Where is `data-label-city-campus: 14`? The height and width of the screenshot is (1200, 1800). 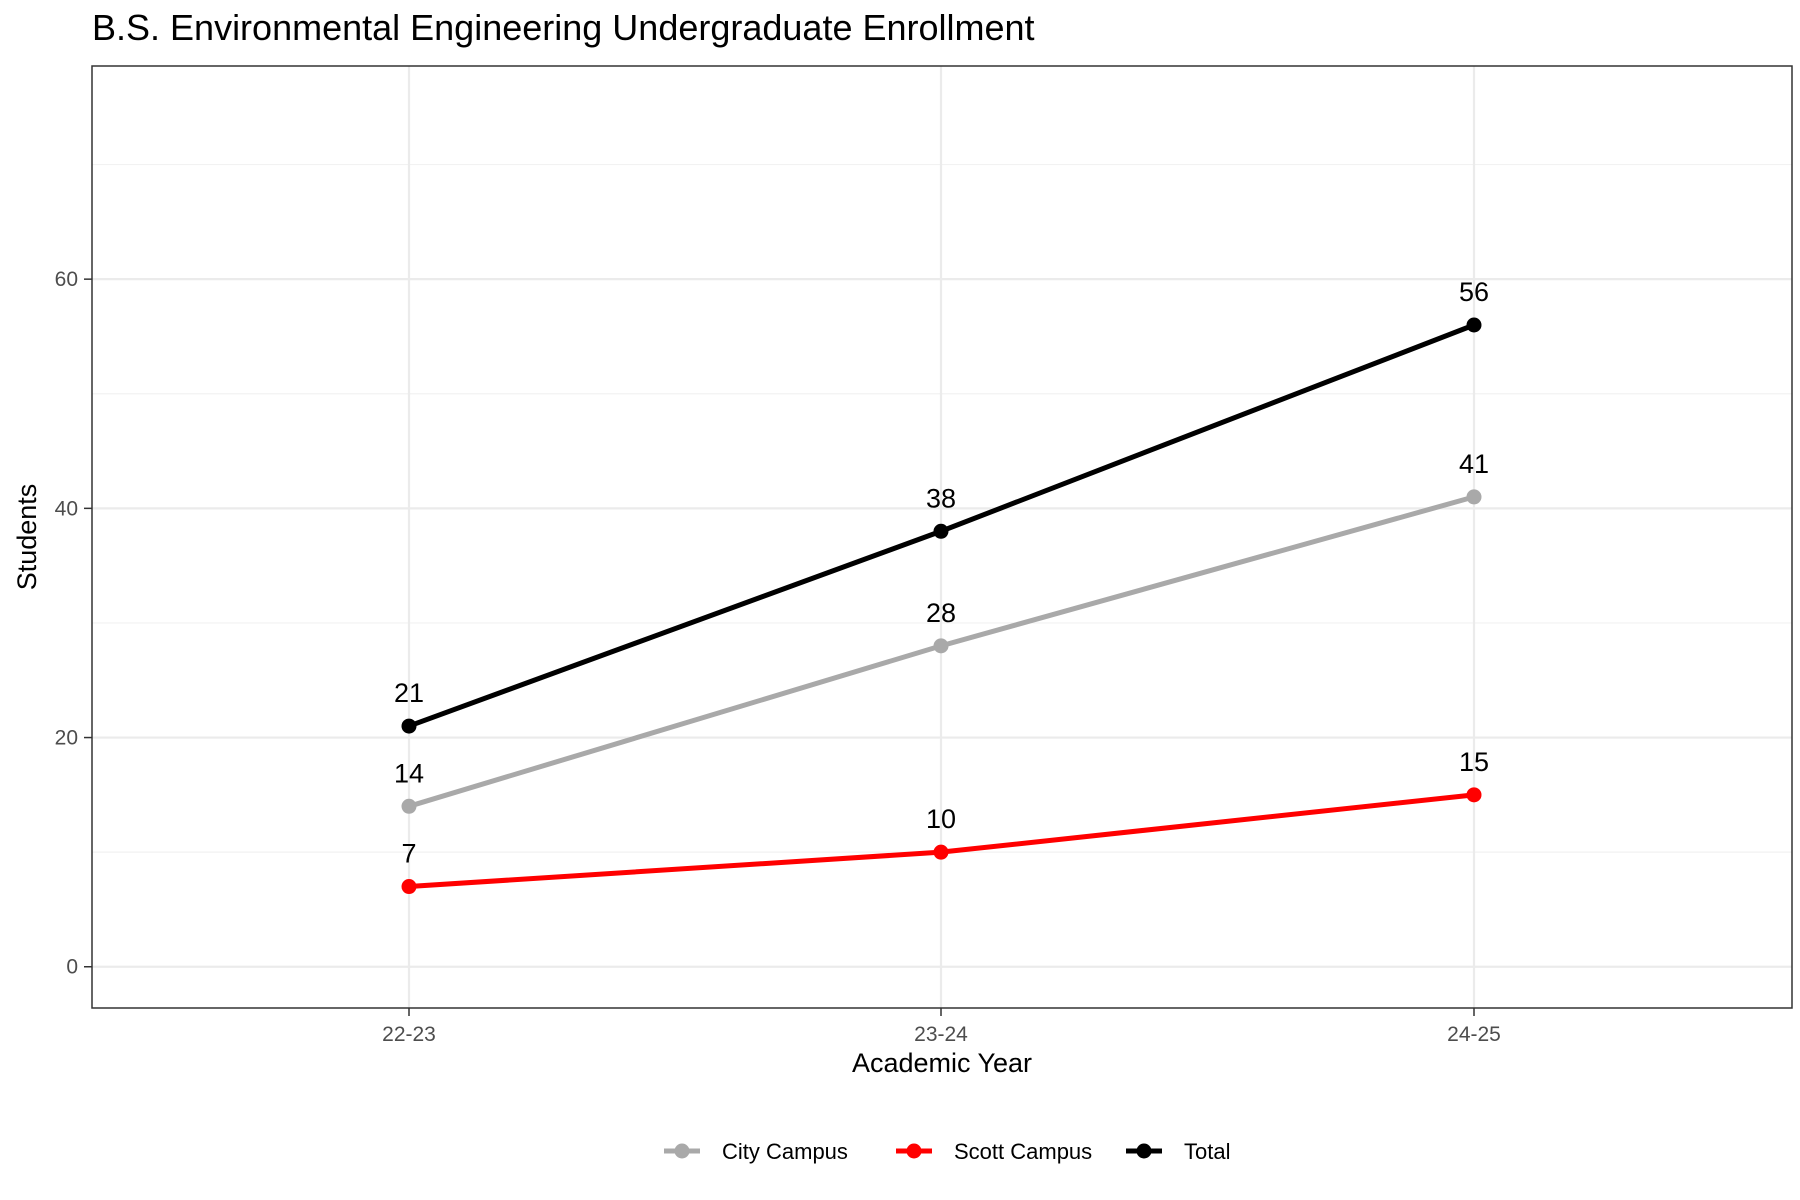
data-label-city-campus: 14 is located at coordinates (409, 773).